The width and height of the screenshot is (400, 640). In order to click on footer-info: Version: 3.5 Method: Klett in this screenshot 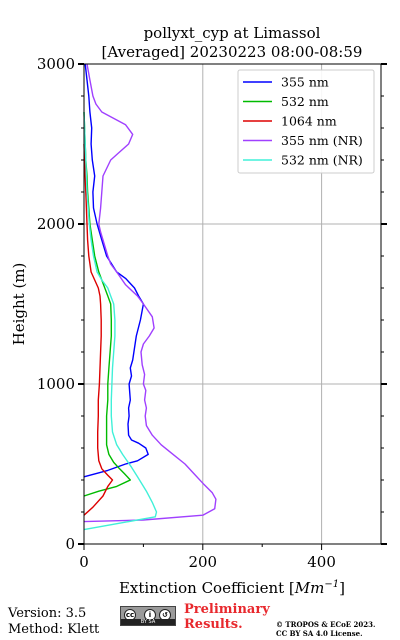, I will do `click(53, 622)`.